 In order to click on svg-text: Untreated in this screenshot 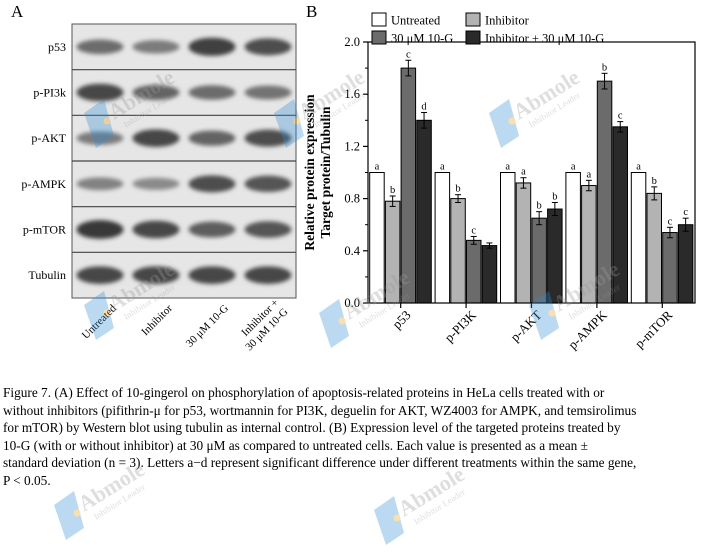, I will do `click(100, 322)`.